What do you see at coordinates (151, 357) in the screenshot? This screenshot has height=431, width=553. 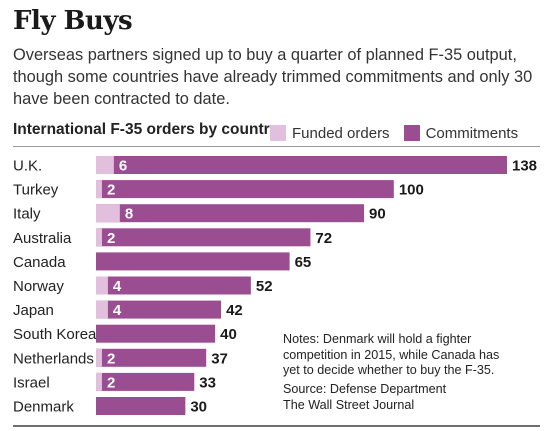 I see `bar-commitments-netherlands` at bounding box center [151, 357].